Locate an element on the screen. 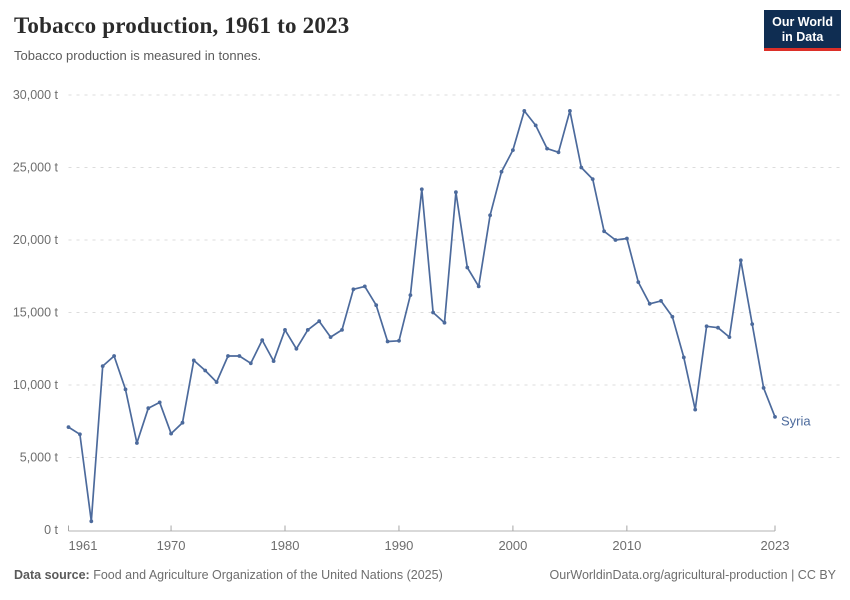  entity-label: Syria is located at coordinates (796, 420).